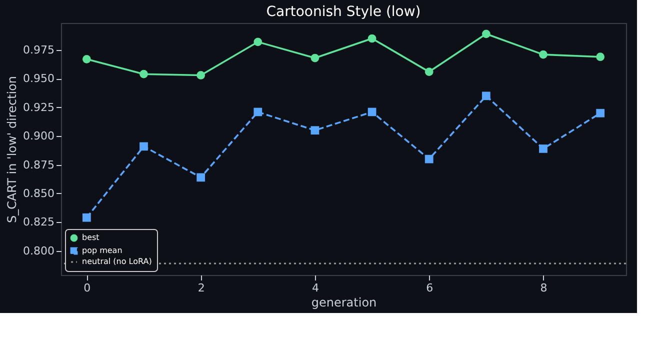 The image size is (661, 346). Describe the element at coordinates (102, 250) in the screenshot. I see `legend-label: pop mean` at that location.